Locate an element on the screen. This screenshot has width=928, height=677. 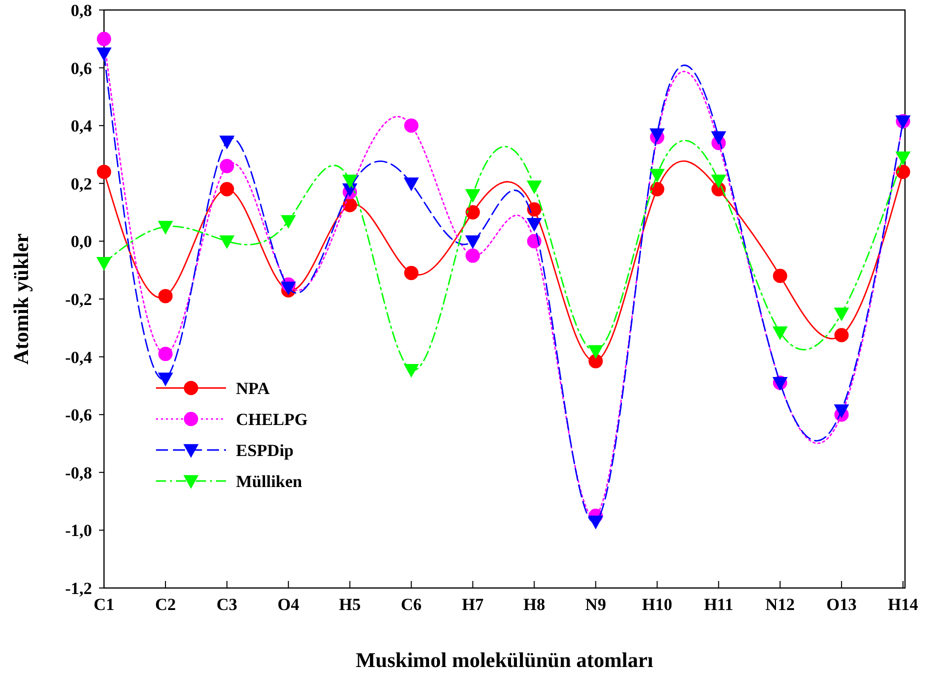
y-tick-label: 0,8 is located at coordinates (81, 10).